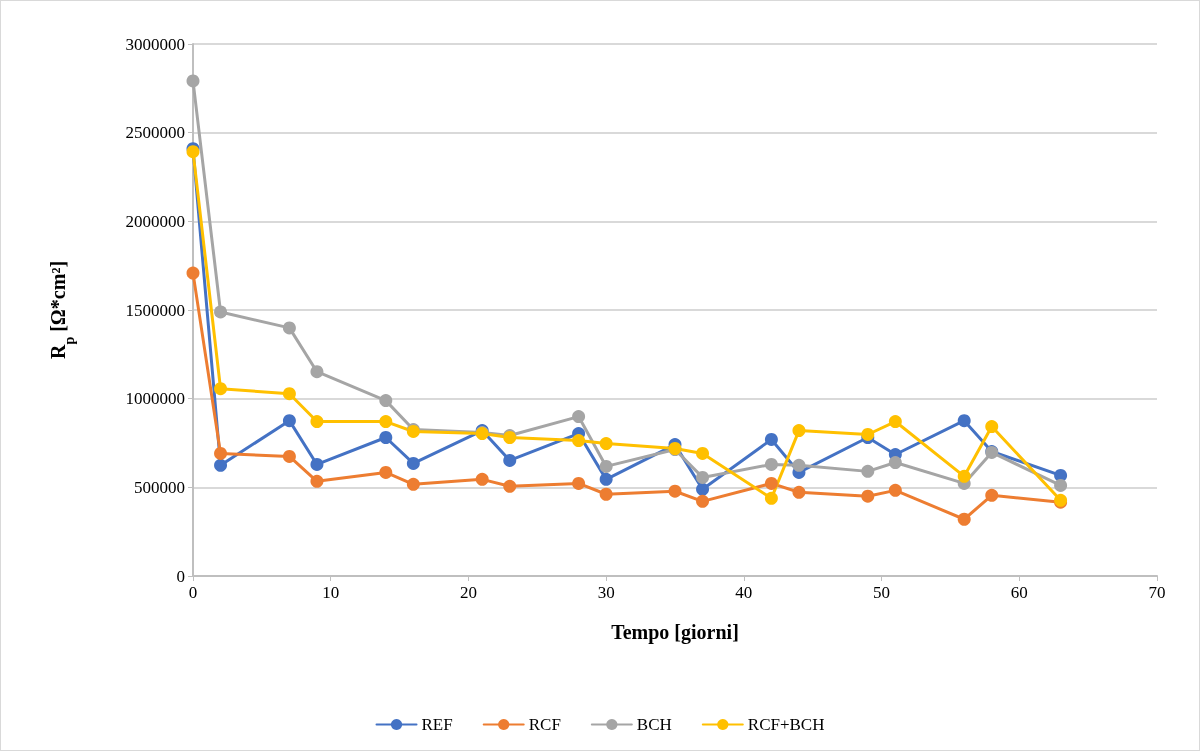  I want to click on legend-label: REF, so click(437, 724).